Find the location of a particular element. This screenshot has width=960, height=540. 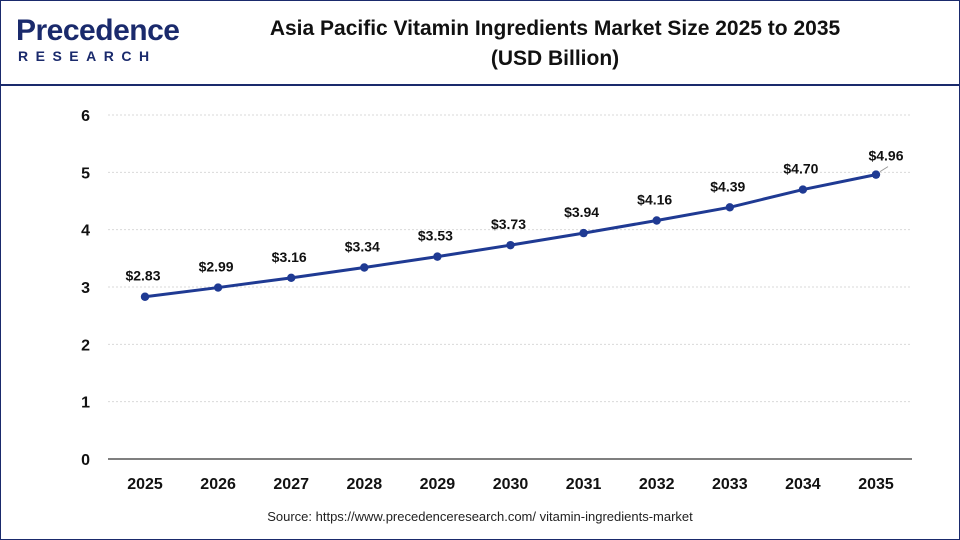

data-label: $4.39 is located at coordinates (727, 186).